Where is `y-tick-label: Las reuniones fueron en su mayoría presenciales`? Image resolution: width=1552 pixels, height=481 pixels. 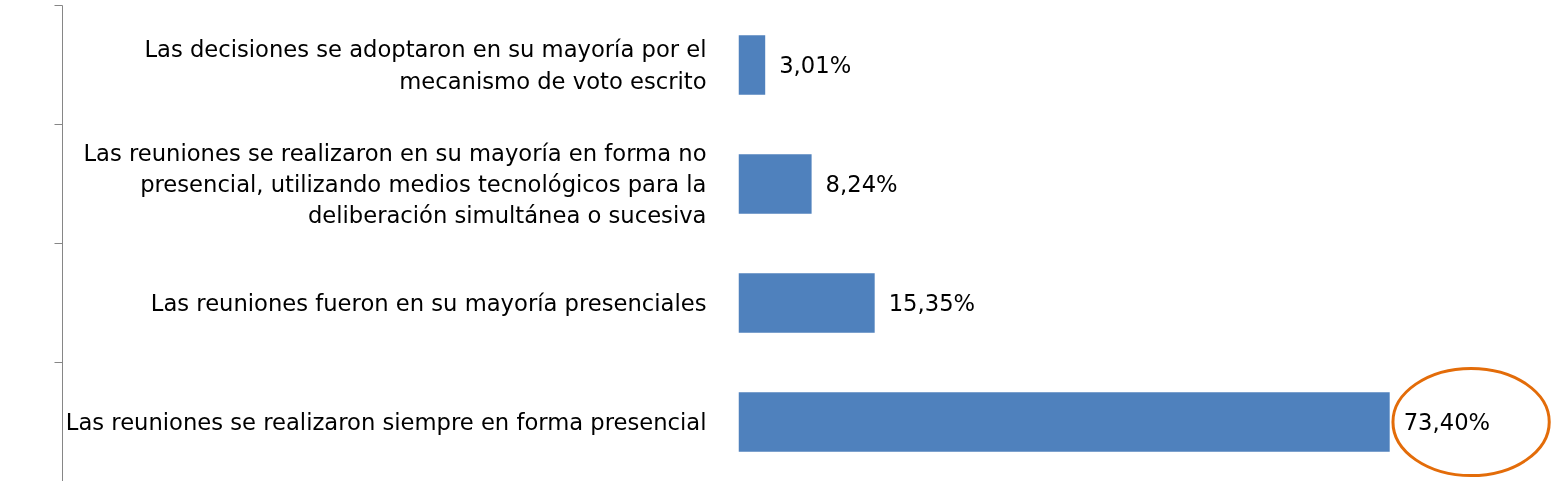
y-tick-label: Las reuniones fueron en su mayoría presenciales is located at coordinates (428, 303).